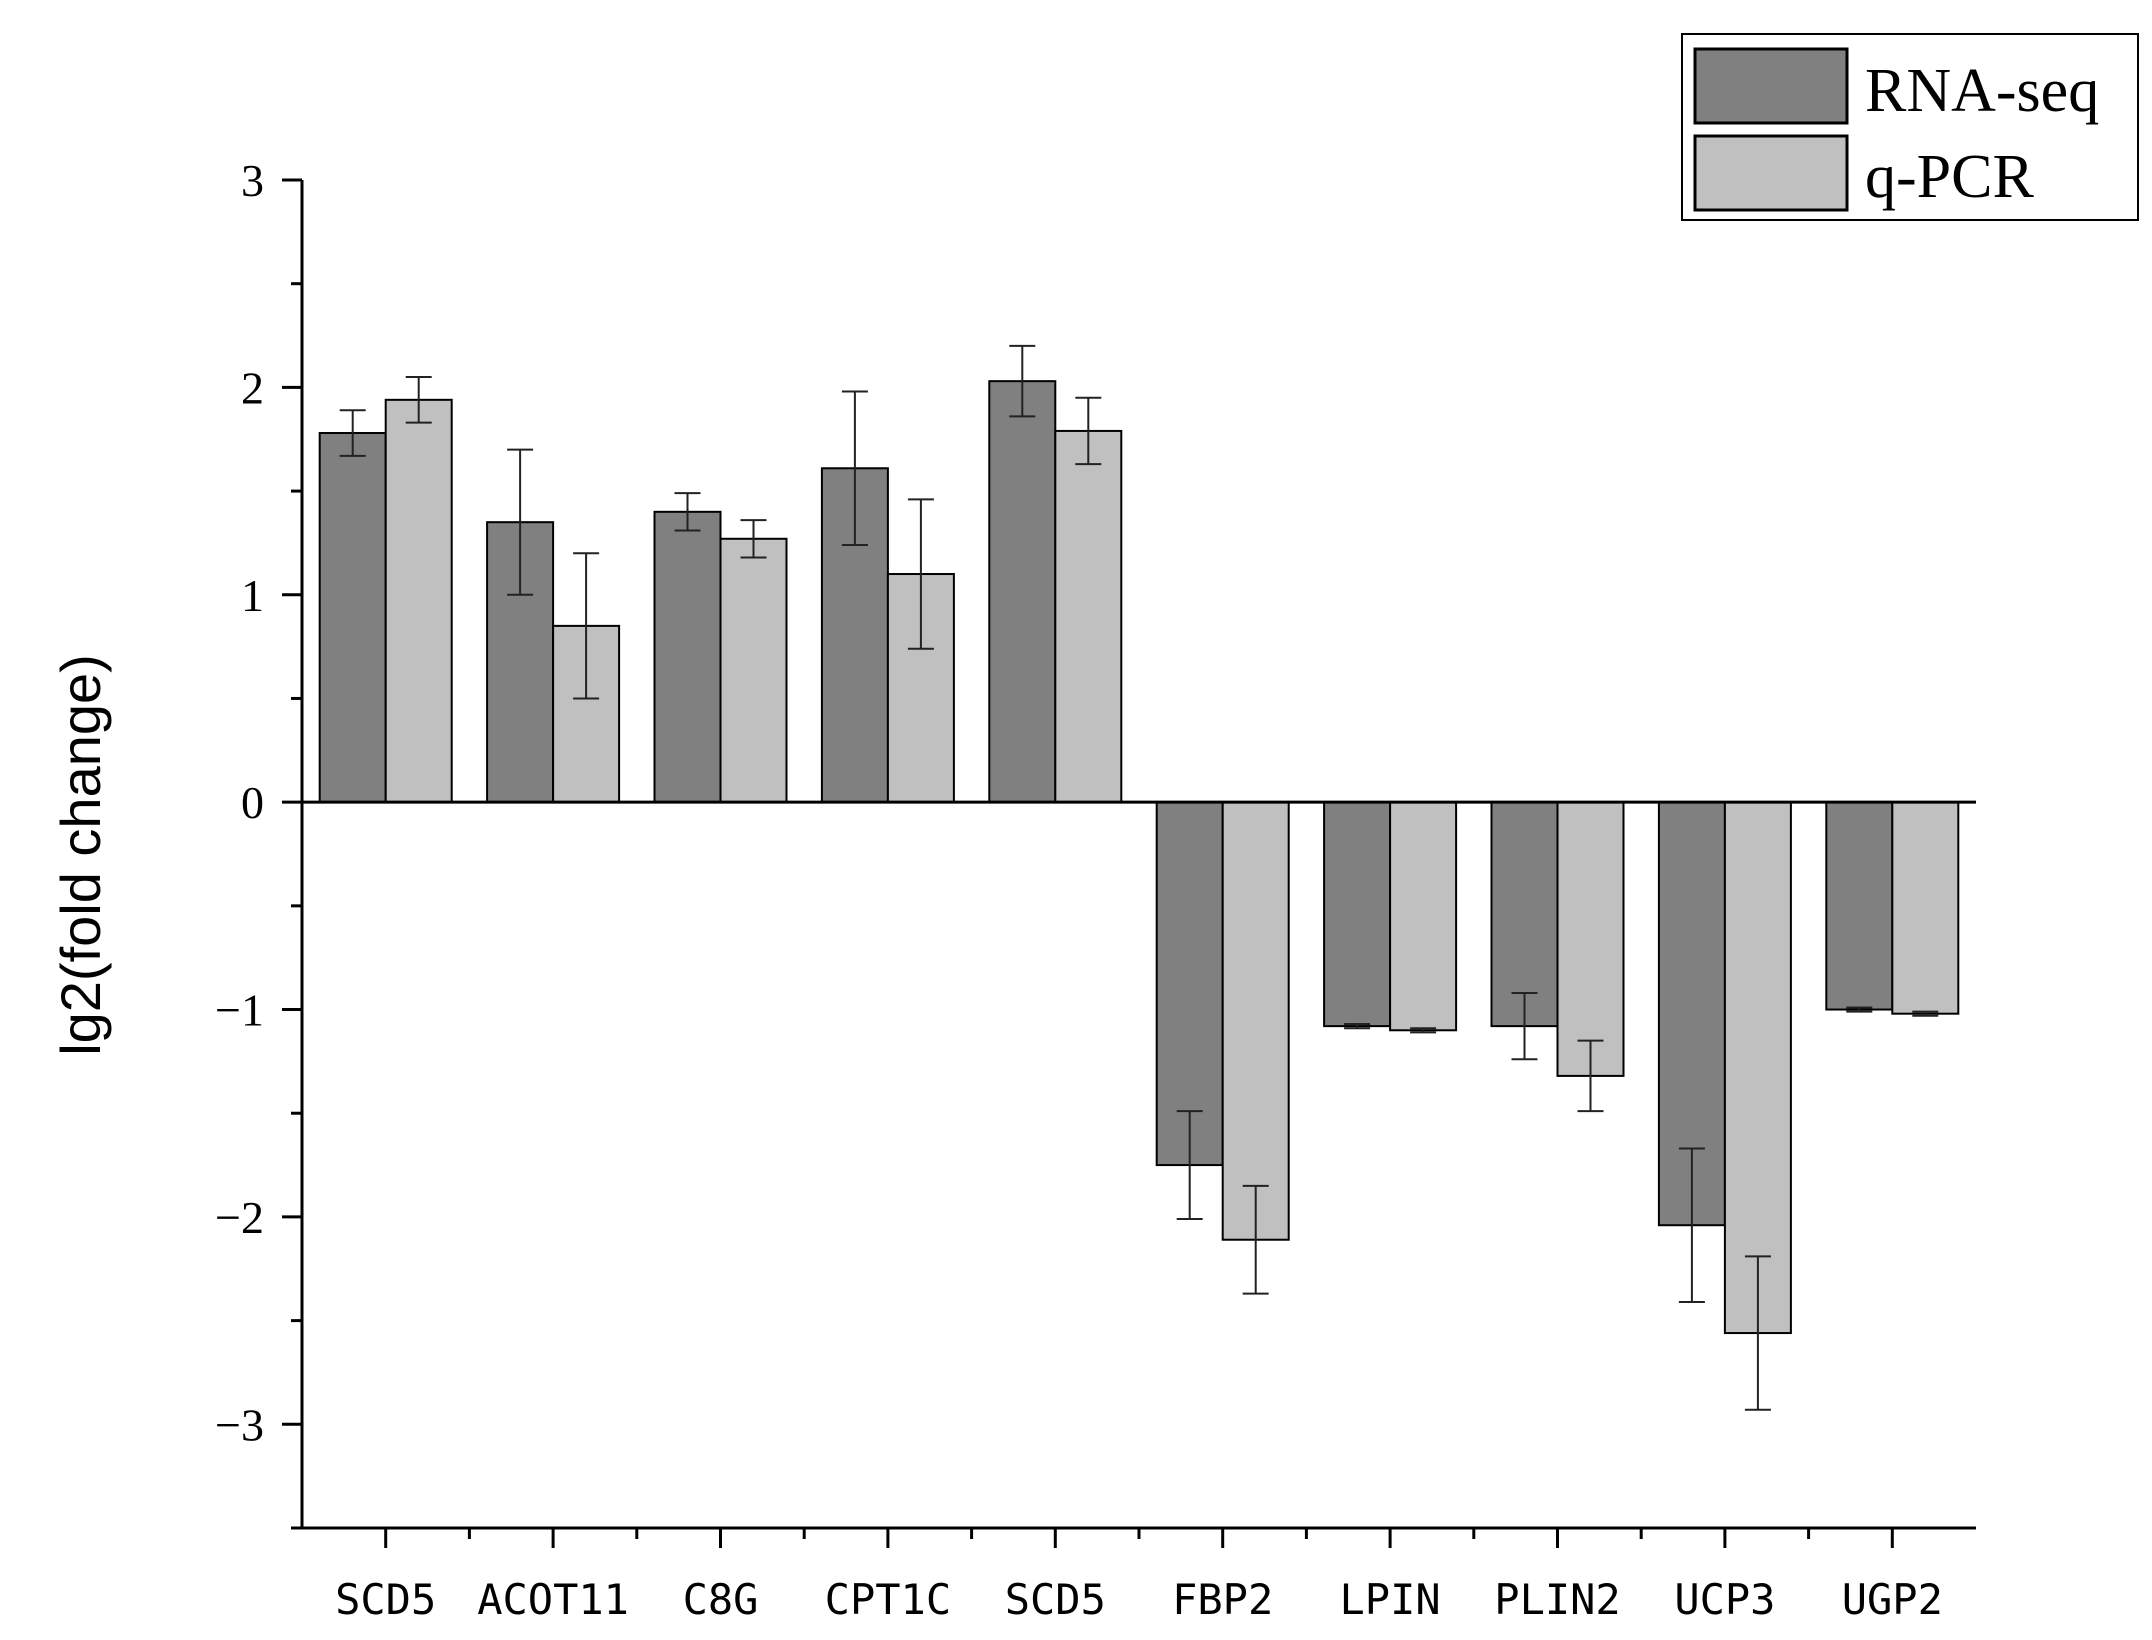 Image resolution: width=2152 pixels, height=1640 pixels. Describe the element at coordinates (239, 1010) in the screenshot. I see `y-tick-label: −1` at that location.